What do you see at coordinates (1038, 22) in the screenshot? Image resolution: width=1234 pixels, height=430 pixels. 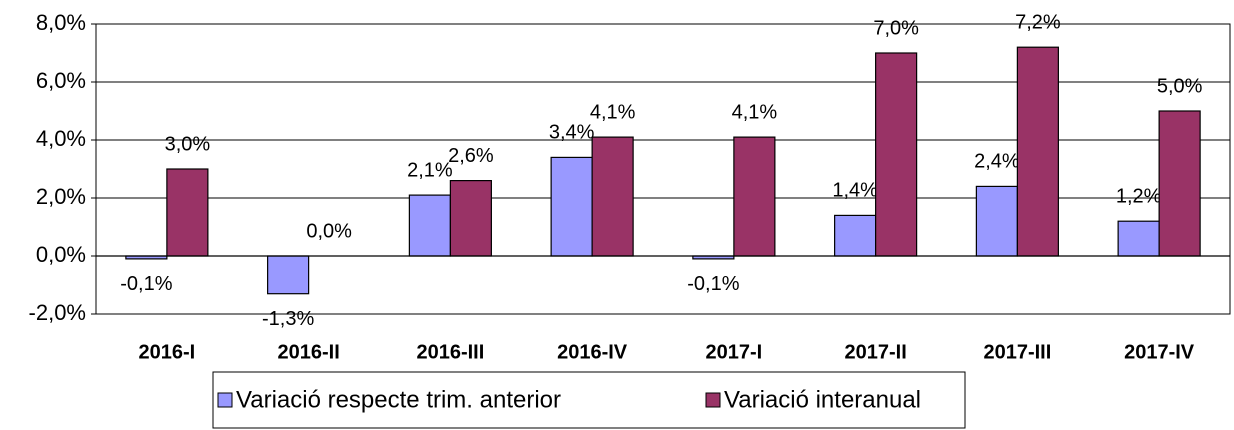 I see `value-label: 7,2%` at bounding box center [1038, 22].